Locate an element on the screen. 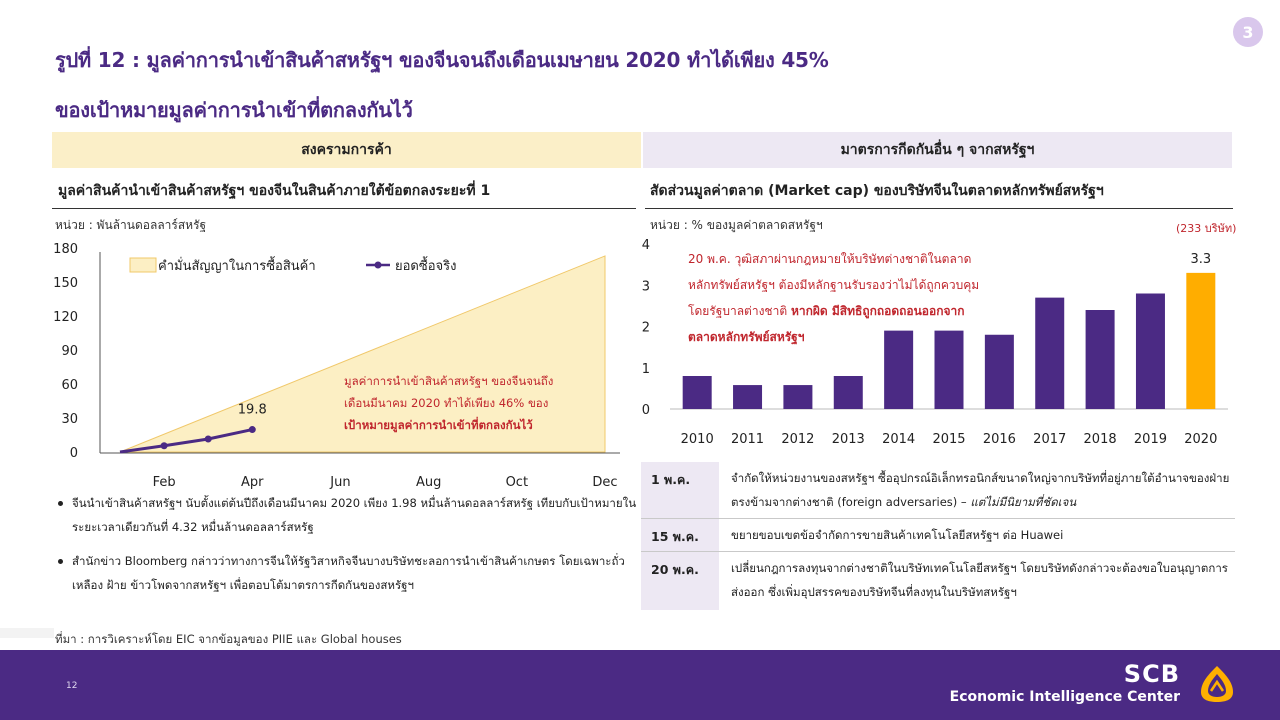 This screenshot has width=1280, height=720. bar-2018 is located at coordinates (1100, 359).